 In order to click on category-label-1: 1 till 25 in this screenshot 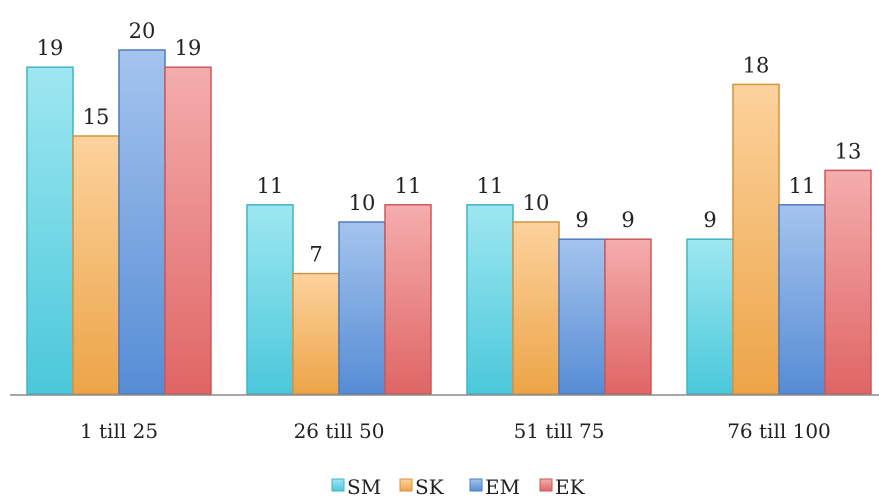, I will do `click(119, 431)`.